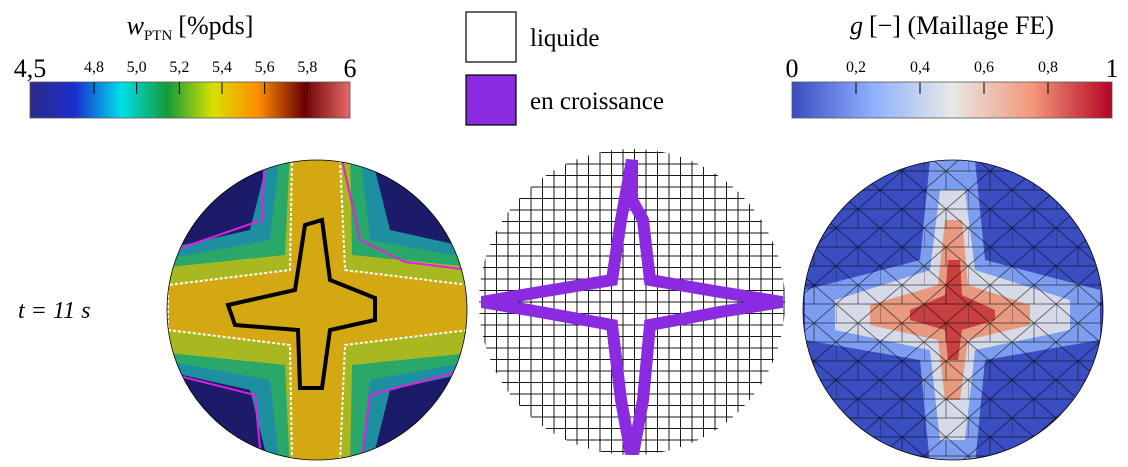  I want to click on legend-swatch-liquid, so click(491, 37).